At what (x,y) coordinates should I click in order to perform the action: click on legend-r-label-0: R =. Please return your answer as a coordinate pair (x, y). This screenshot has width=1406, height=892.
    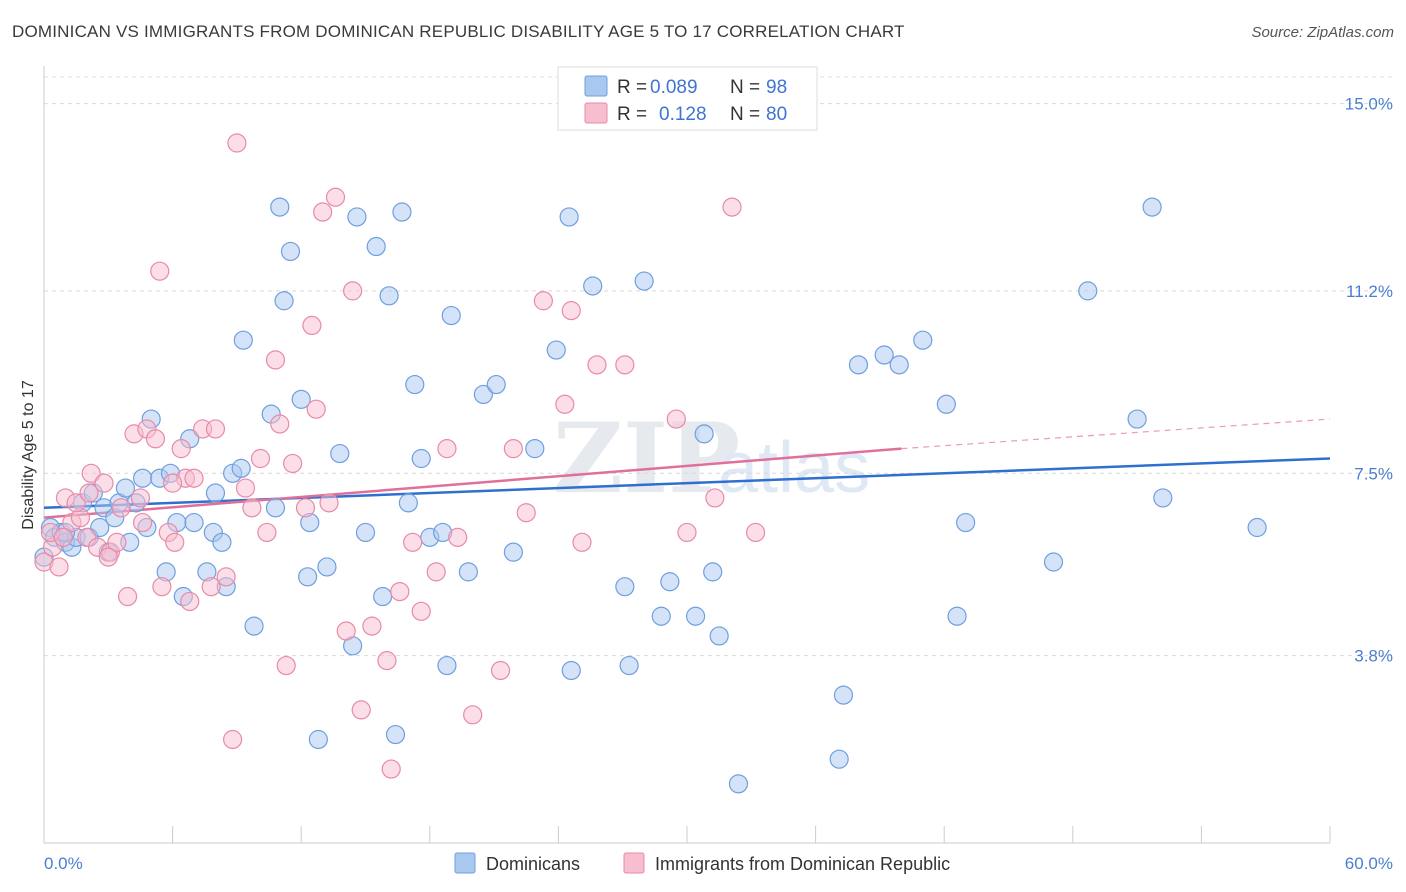
    Looking at the image, I should click on (632, 87).